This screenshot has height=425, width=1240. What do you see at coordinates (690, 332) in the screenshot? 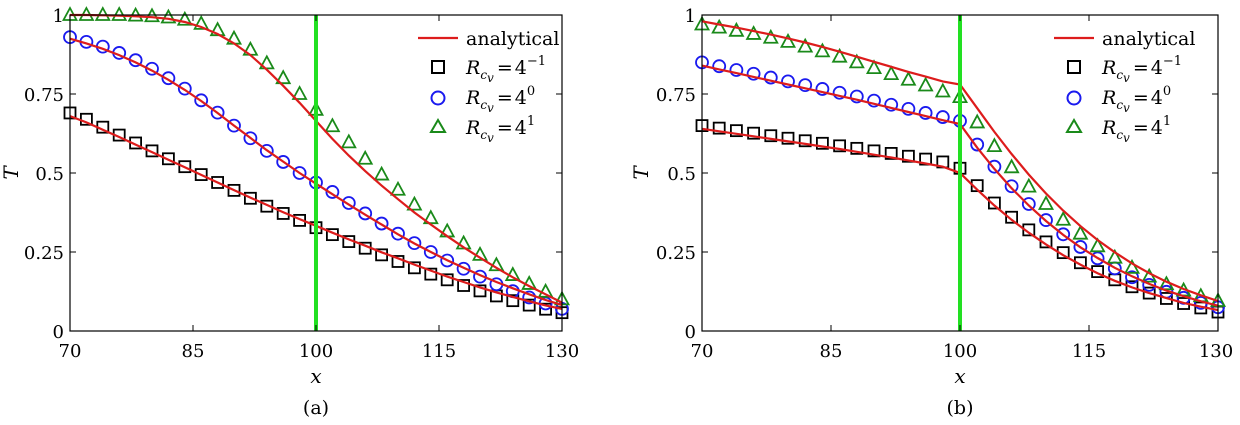
I see `panel-b-ytick-label: 0` at bounding box center [690, 332].